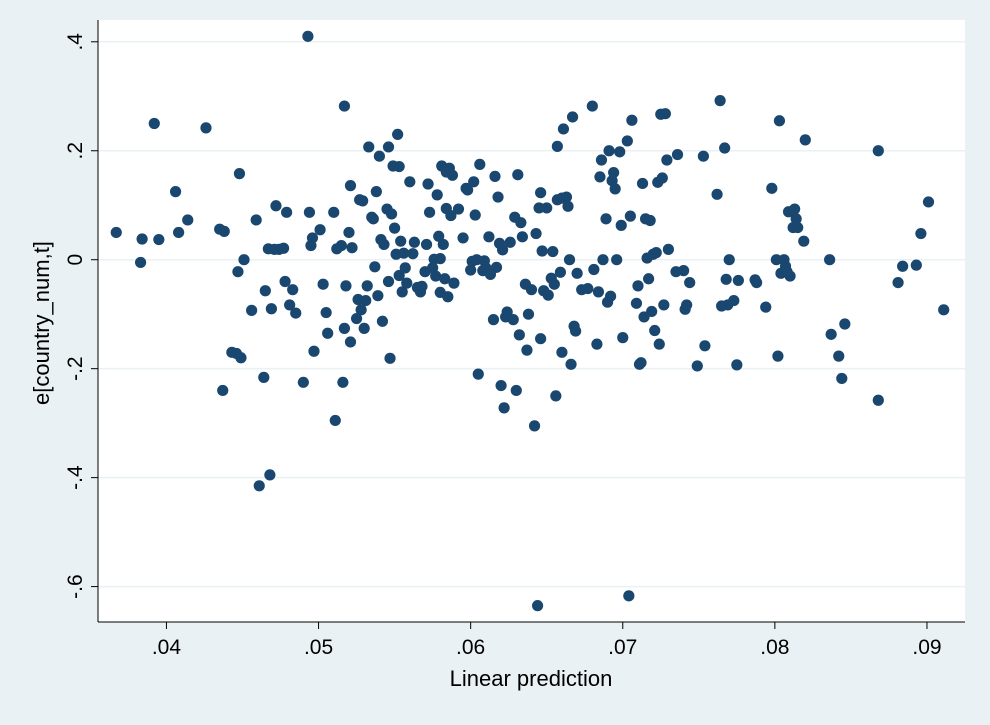  Describe the element at coordinates (75, 586) in the screenshot. I see `y-tick-label-5: -.6` at that location.